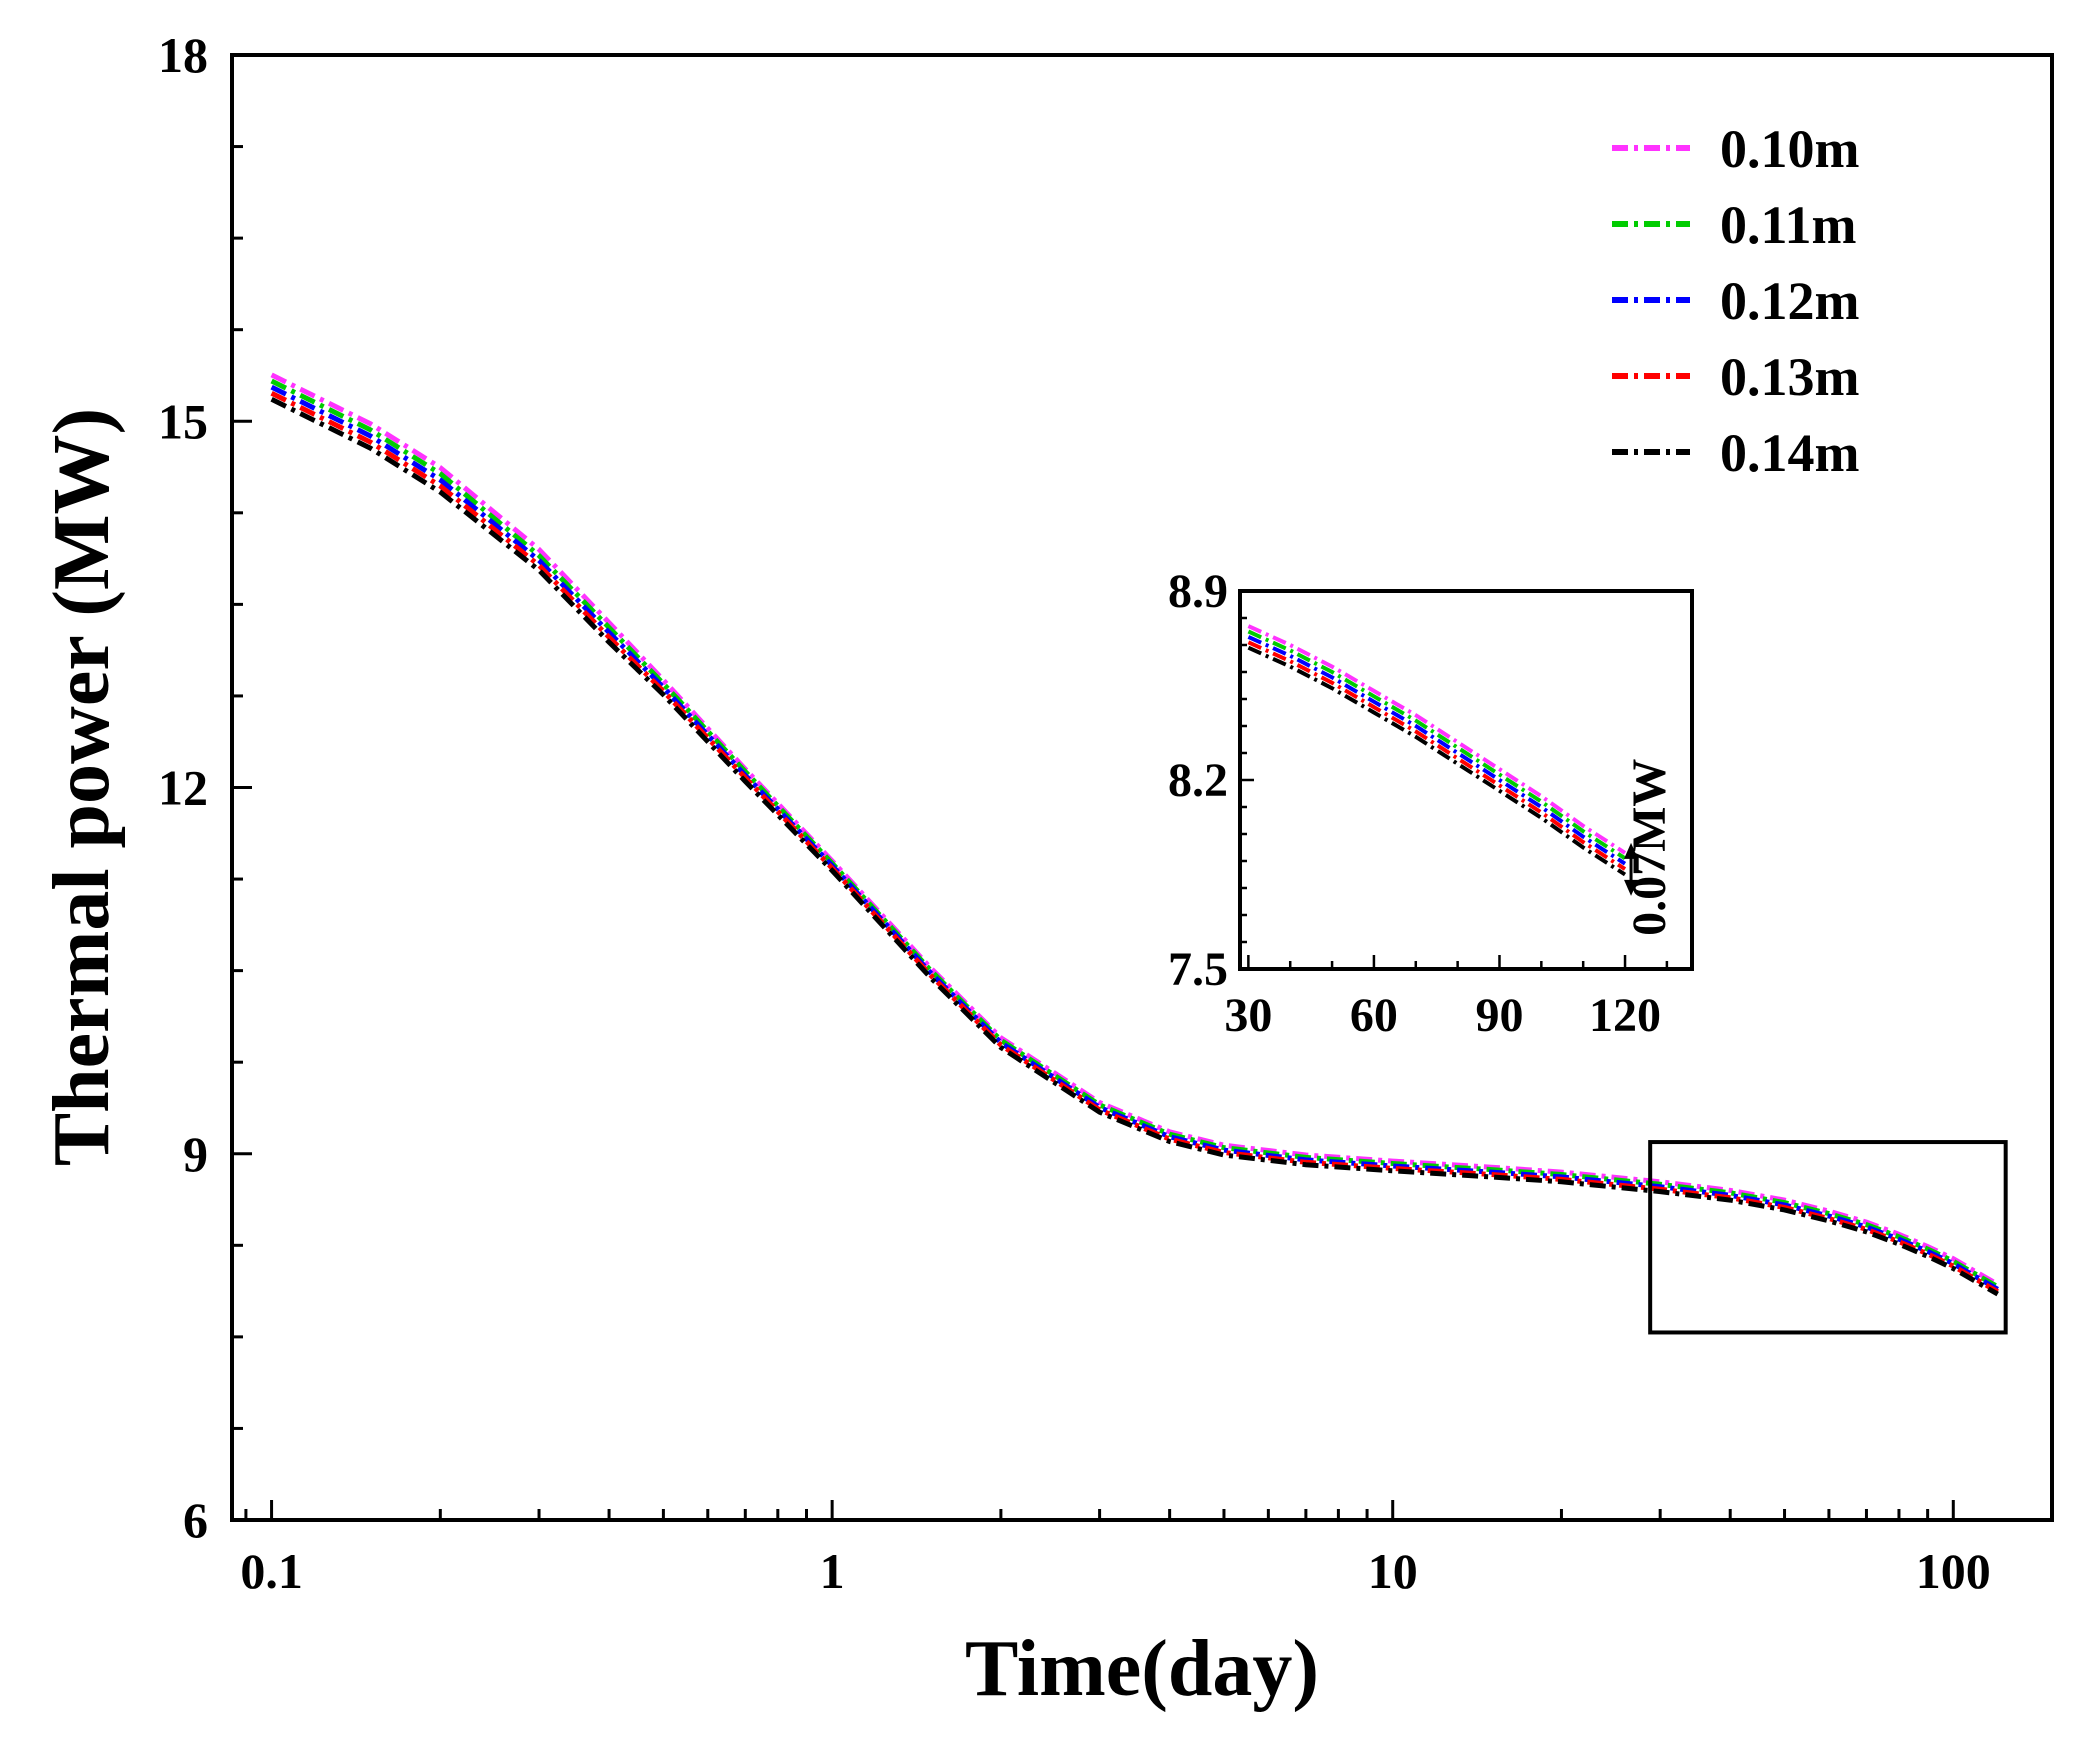  What do you see at coordinates (1631, 850) in the screenshot?
I see `annotation-arrow-head-up` at bounding box center [1631, 850].